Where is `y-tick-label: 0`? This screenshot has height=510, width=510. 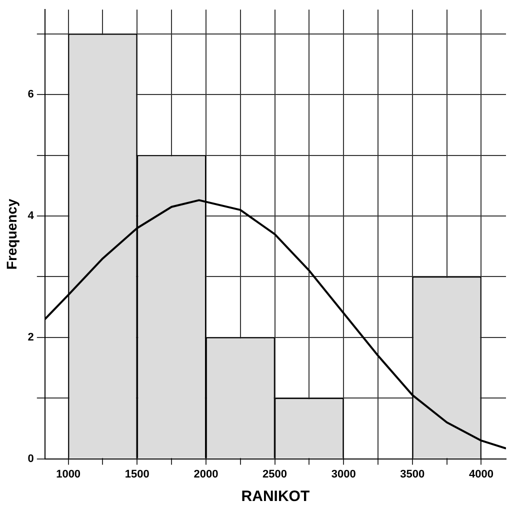 y-tick-label: 0 is located at coordinates (31, 458).